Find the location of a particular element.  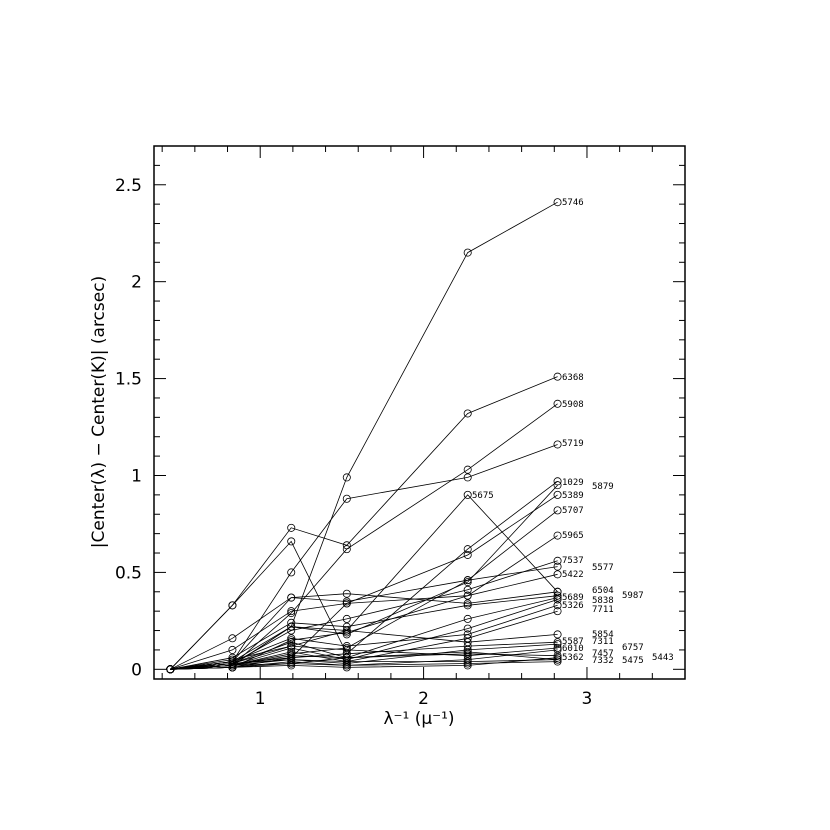

x-tick-label: 1 is located at coordinates (260, 699).